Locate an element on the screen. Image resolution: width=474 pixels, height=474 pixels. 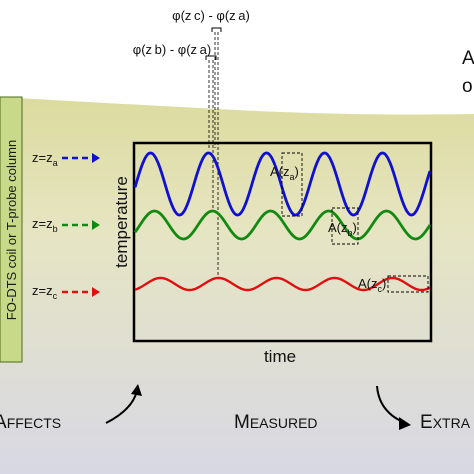
depth-arrow-c-head is located at coordinates (96, 292).